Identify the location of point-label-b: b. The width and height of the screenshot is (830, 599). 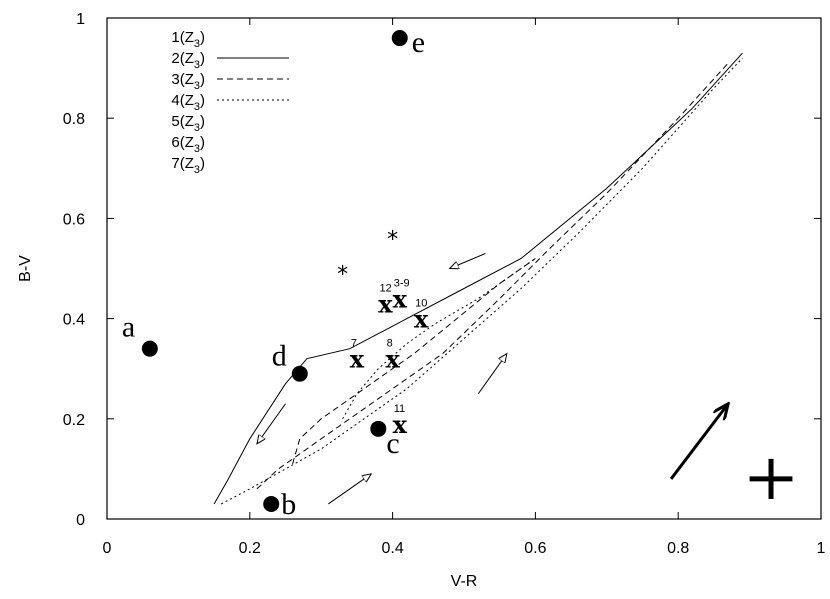
(288, 504).